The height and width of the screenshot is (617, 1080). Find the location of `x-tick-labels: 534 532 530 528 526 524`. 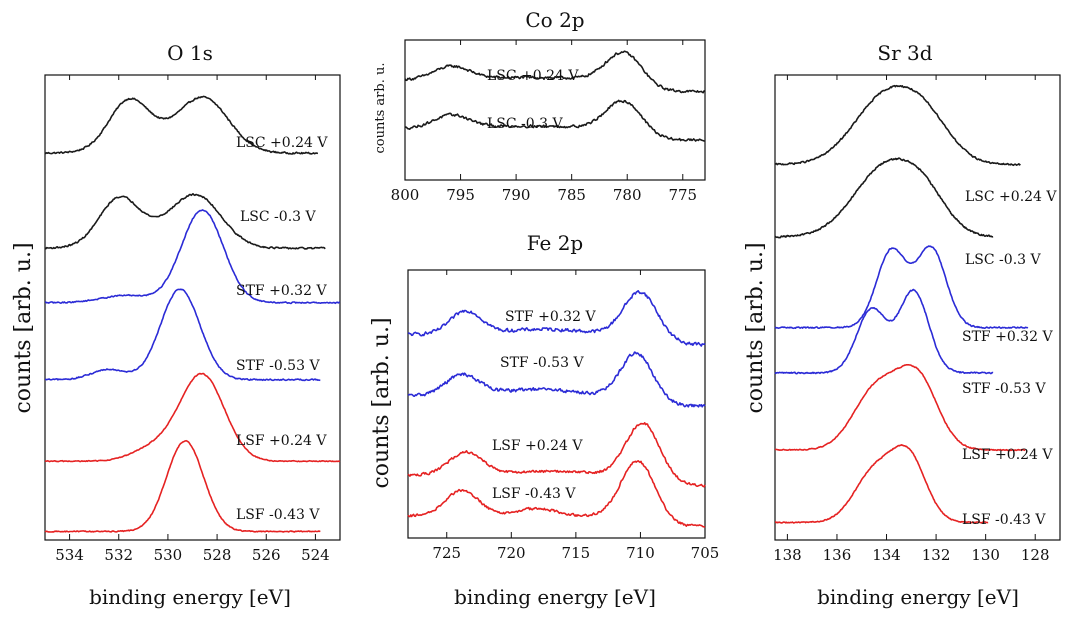

x-tick-labels: 534 532 530 528 526 524 is located at coordinates (192, 555).